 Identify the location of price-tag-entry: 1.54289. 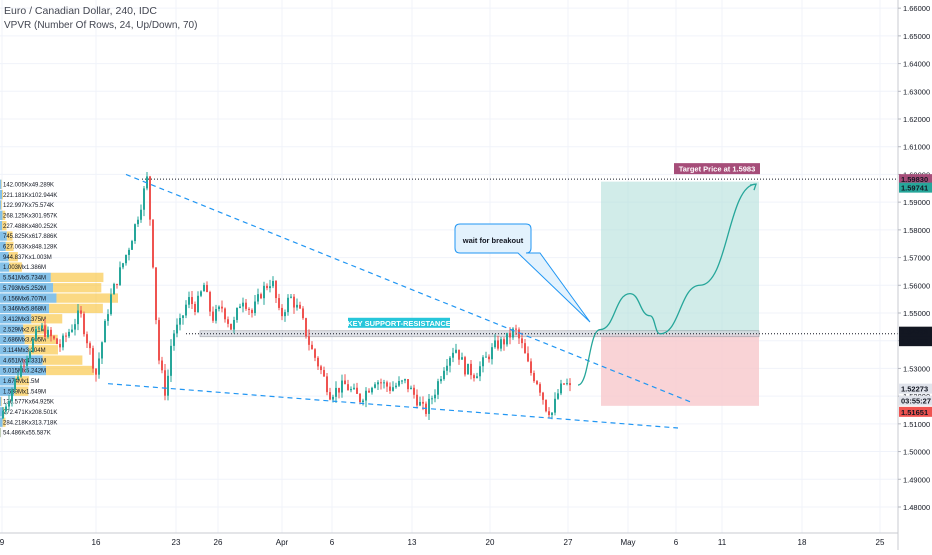
(914, 332).